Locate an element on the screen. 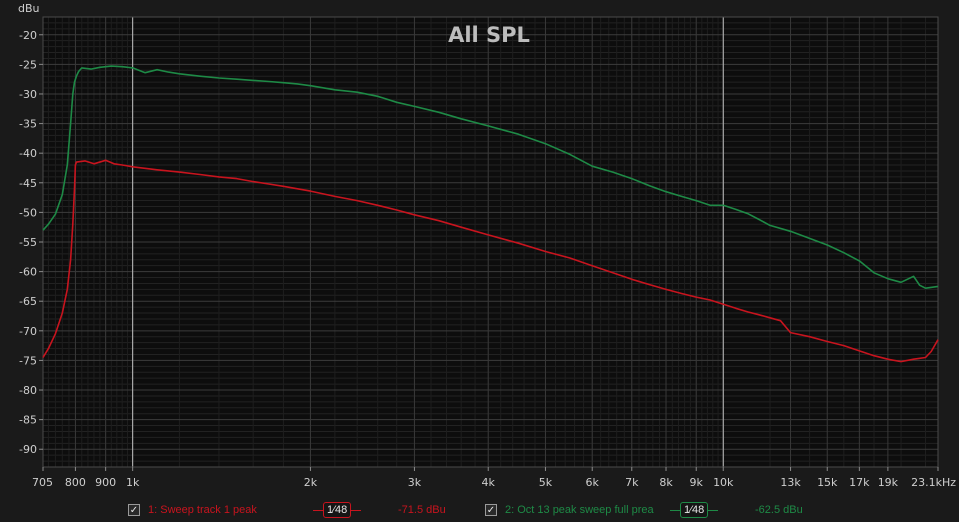  series-1-readout: -71.5 dBu is located at coordinates (422, 510).